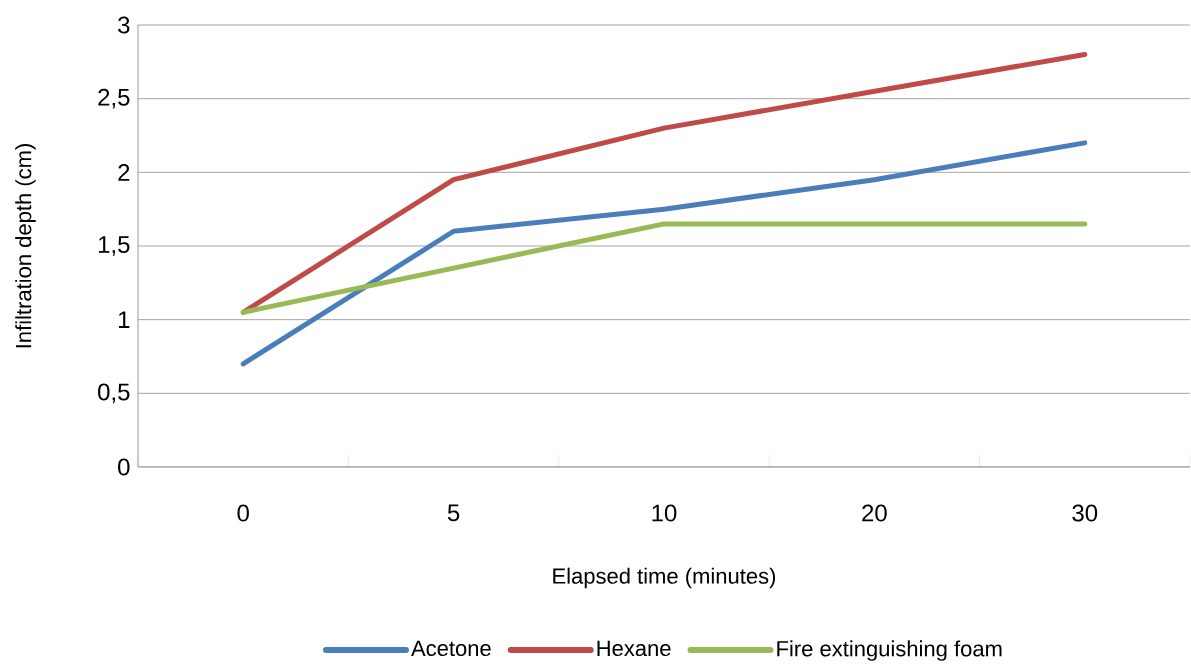 This screenshot has height=666, width=1191. What do you see at coordinates (874, 513) in the screenshot?
I see `x-tick-label: 20` at bounding box center [874, 513].